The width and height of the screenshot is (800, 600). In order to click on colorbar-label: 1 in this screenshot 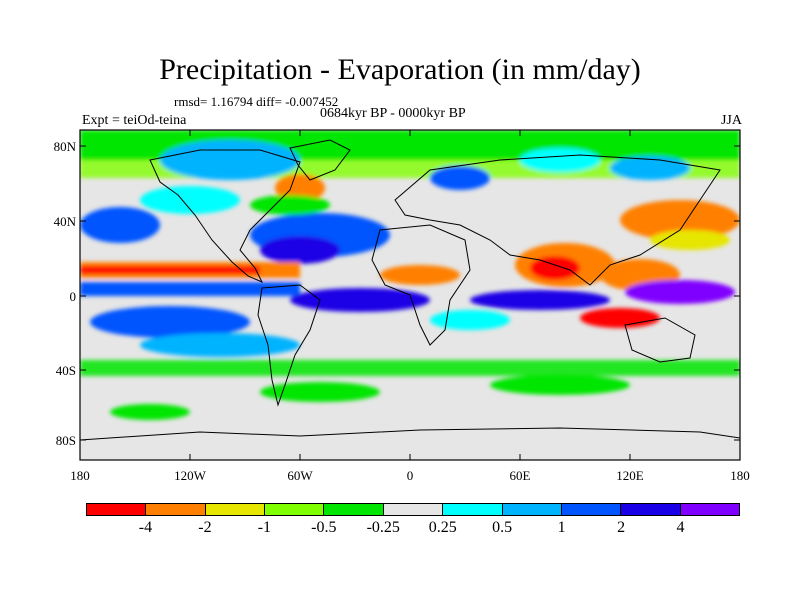, I will do `click(561, 527)`.